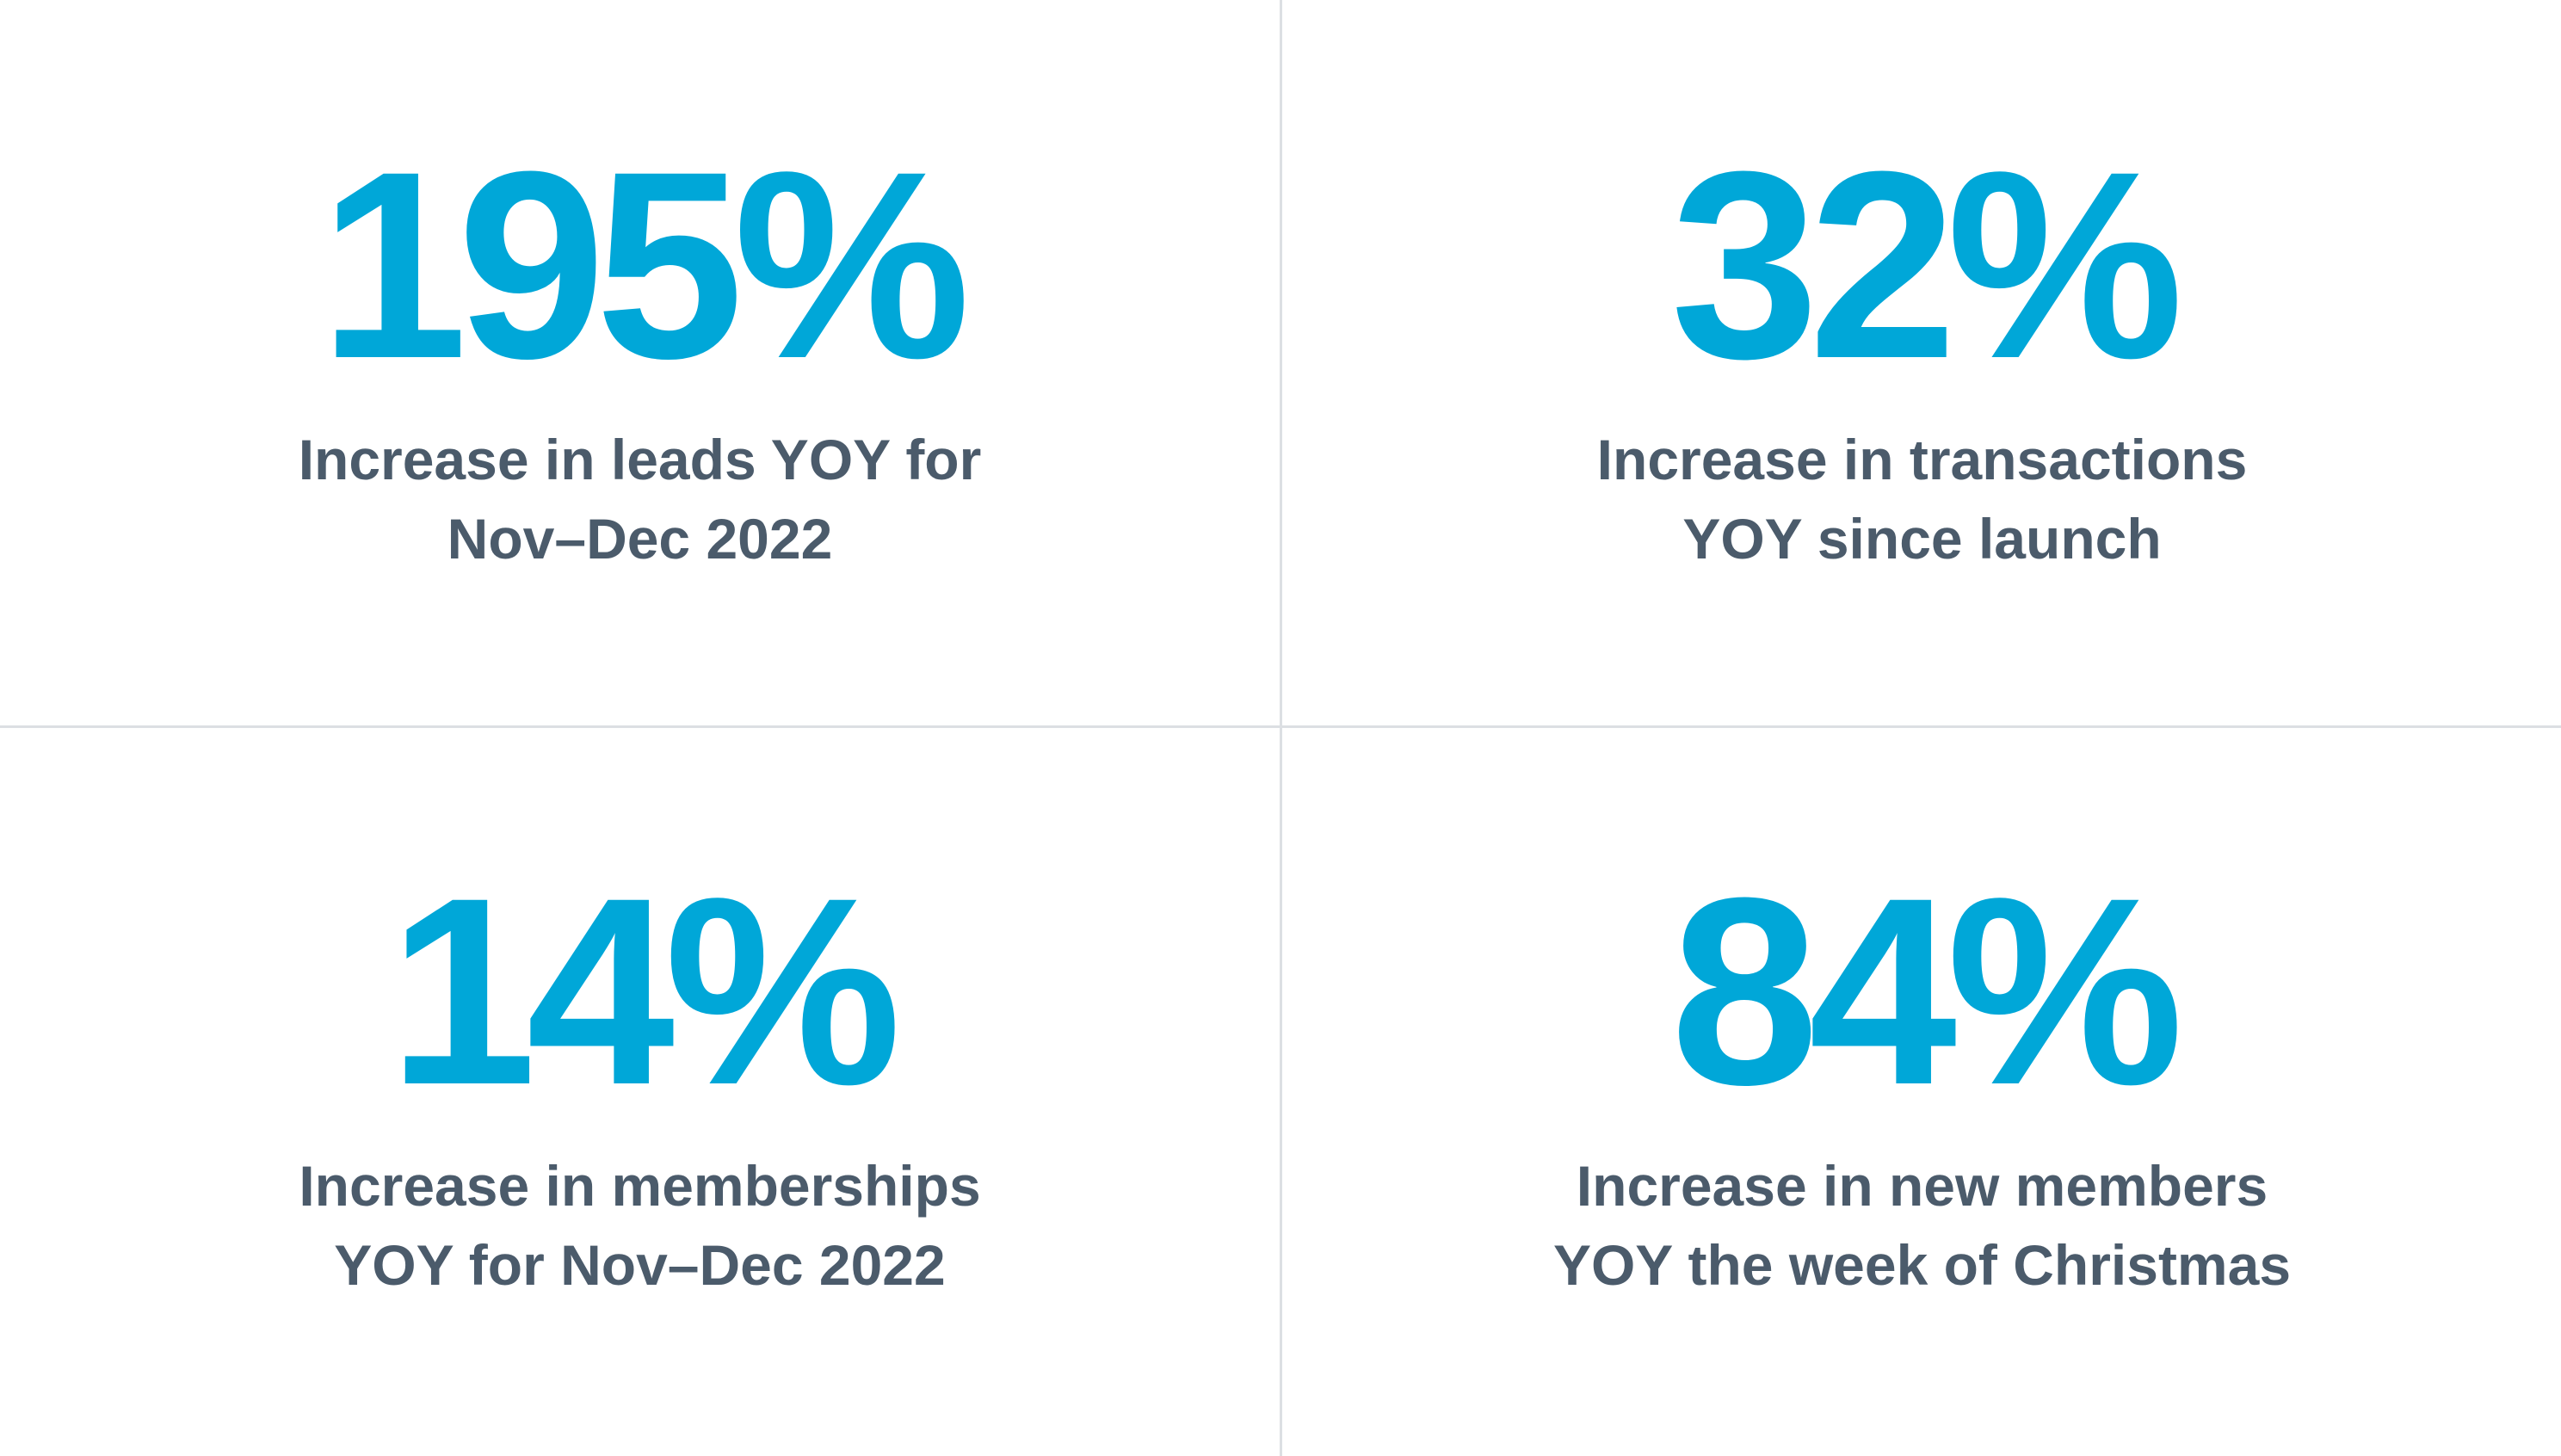 Image resolution: width=2561 pixels, height=1456 pixels. I want to click on horizontal-divider, so click(1280, 726).